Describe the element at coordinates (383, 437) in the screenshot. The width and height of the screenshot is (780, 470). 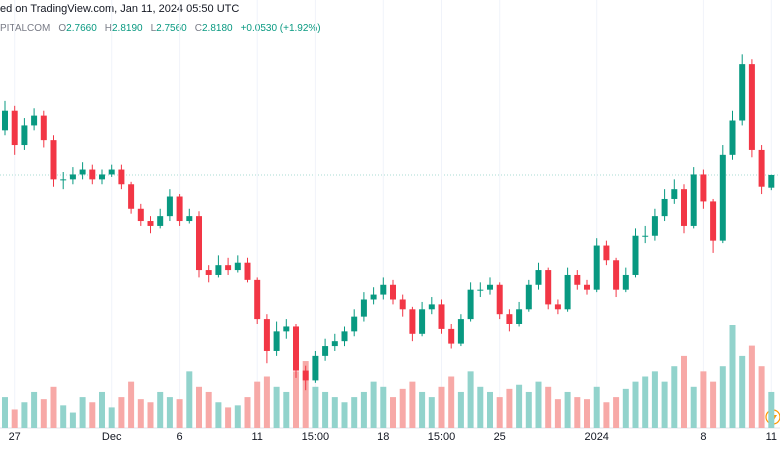
I see `x-tick-label: 18` at that location.